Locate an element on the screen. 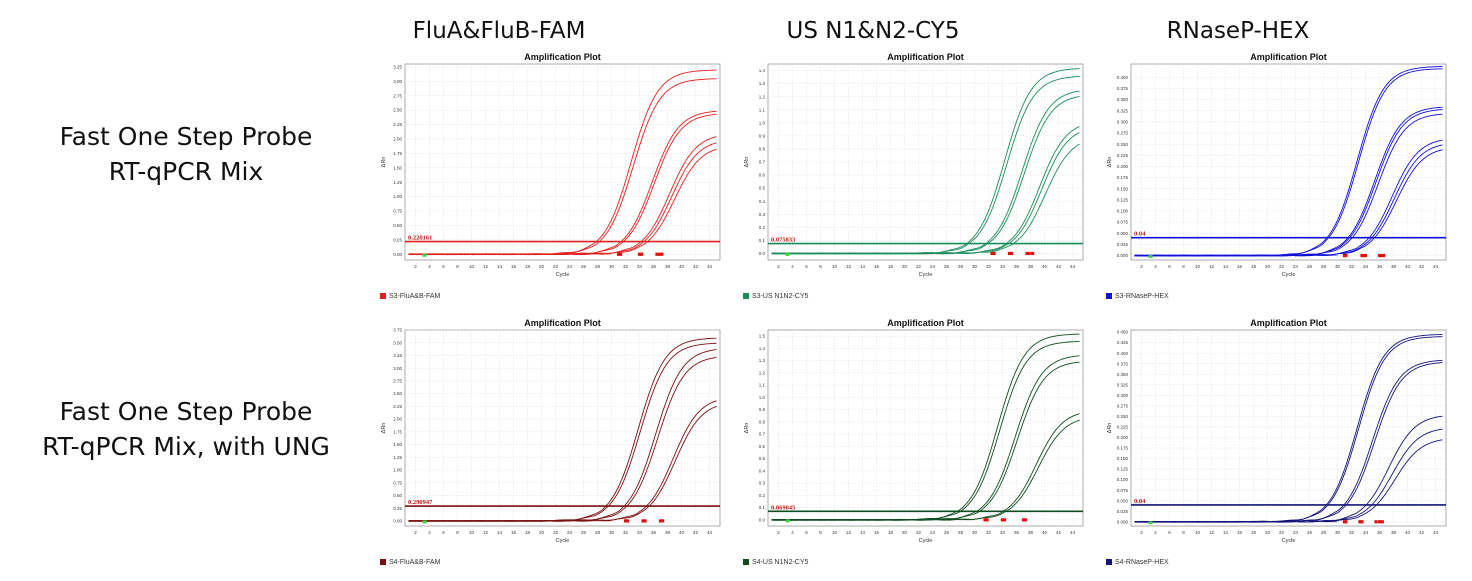  y-tick-label: 0.225 is located at coordinates (1123, 427).